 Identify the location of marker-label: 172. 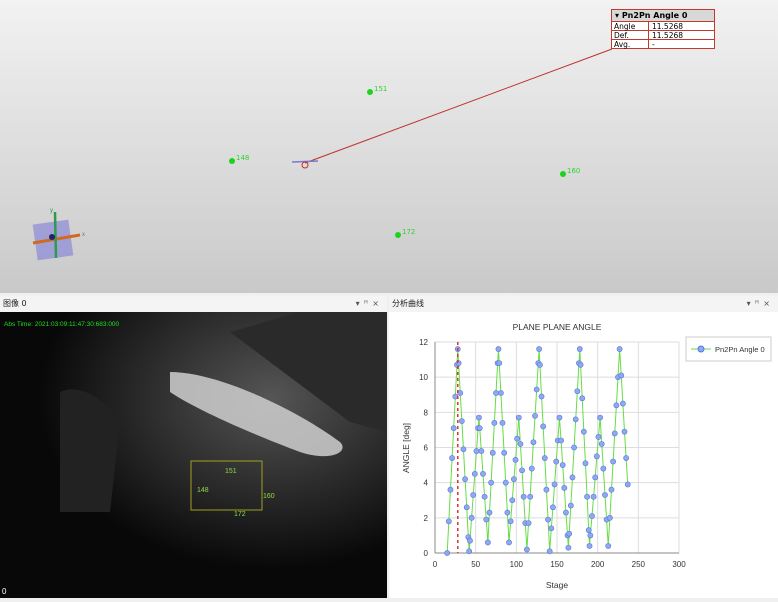
(240, 514).